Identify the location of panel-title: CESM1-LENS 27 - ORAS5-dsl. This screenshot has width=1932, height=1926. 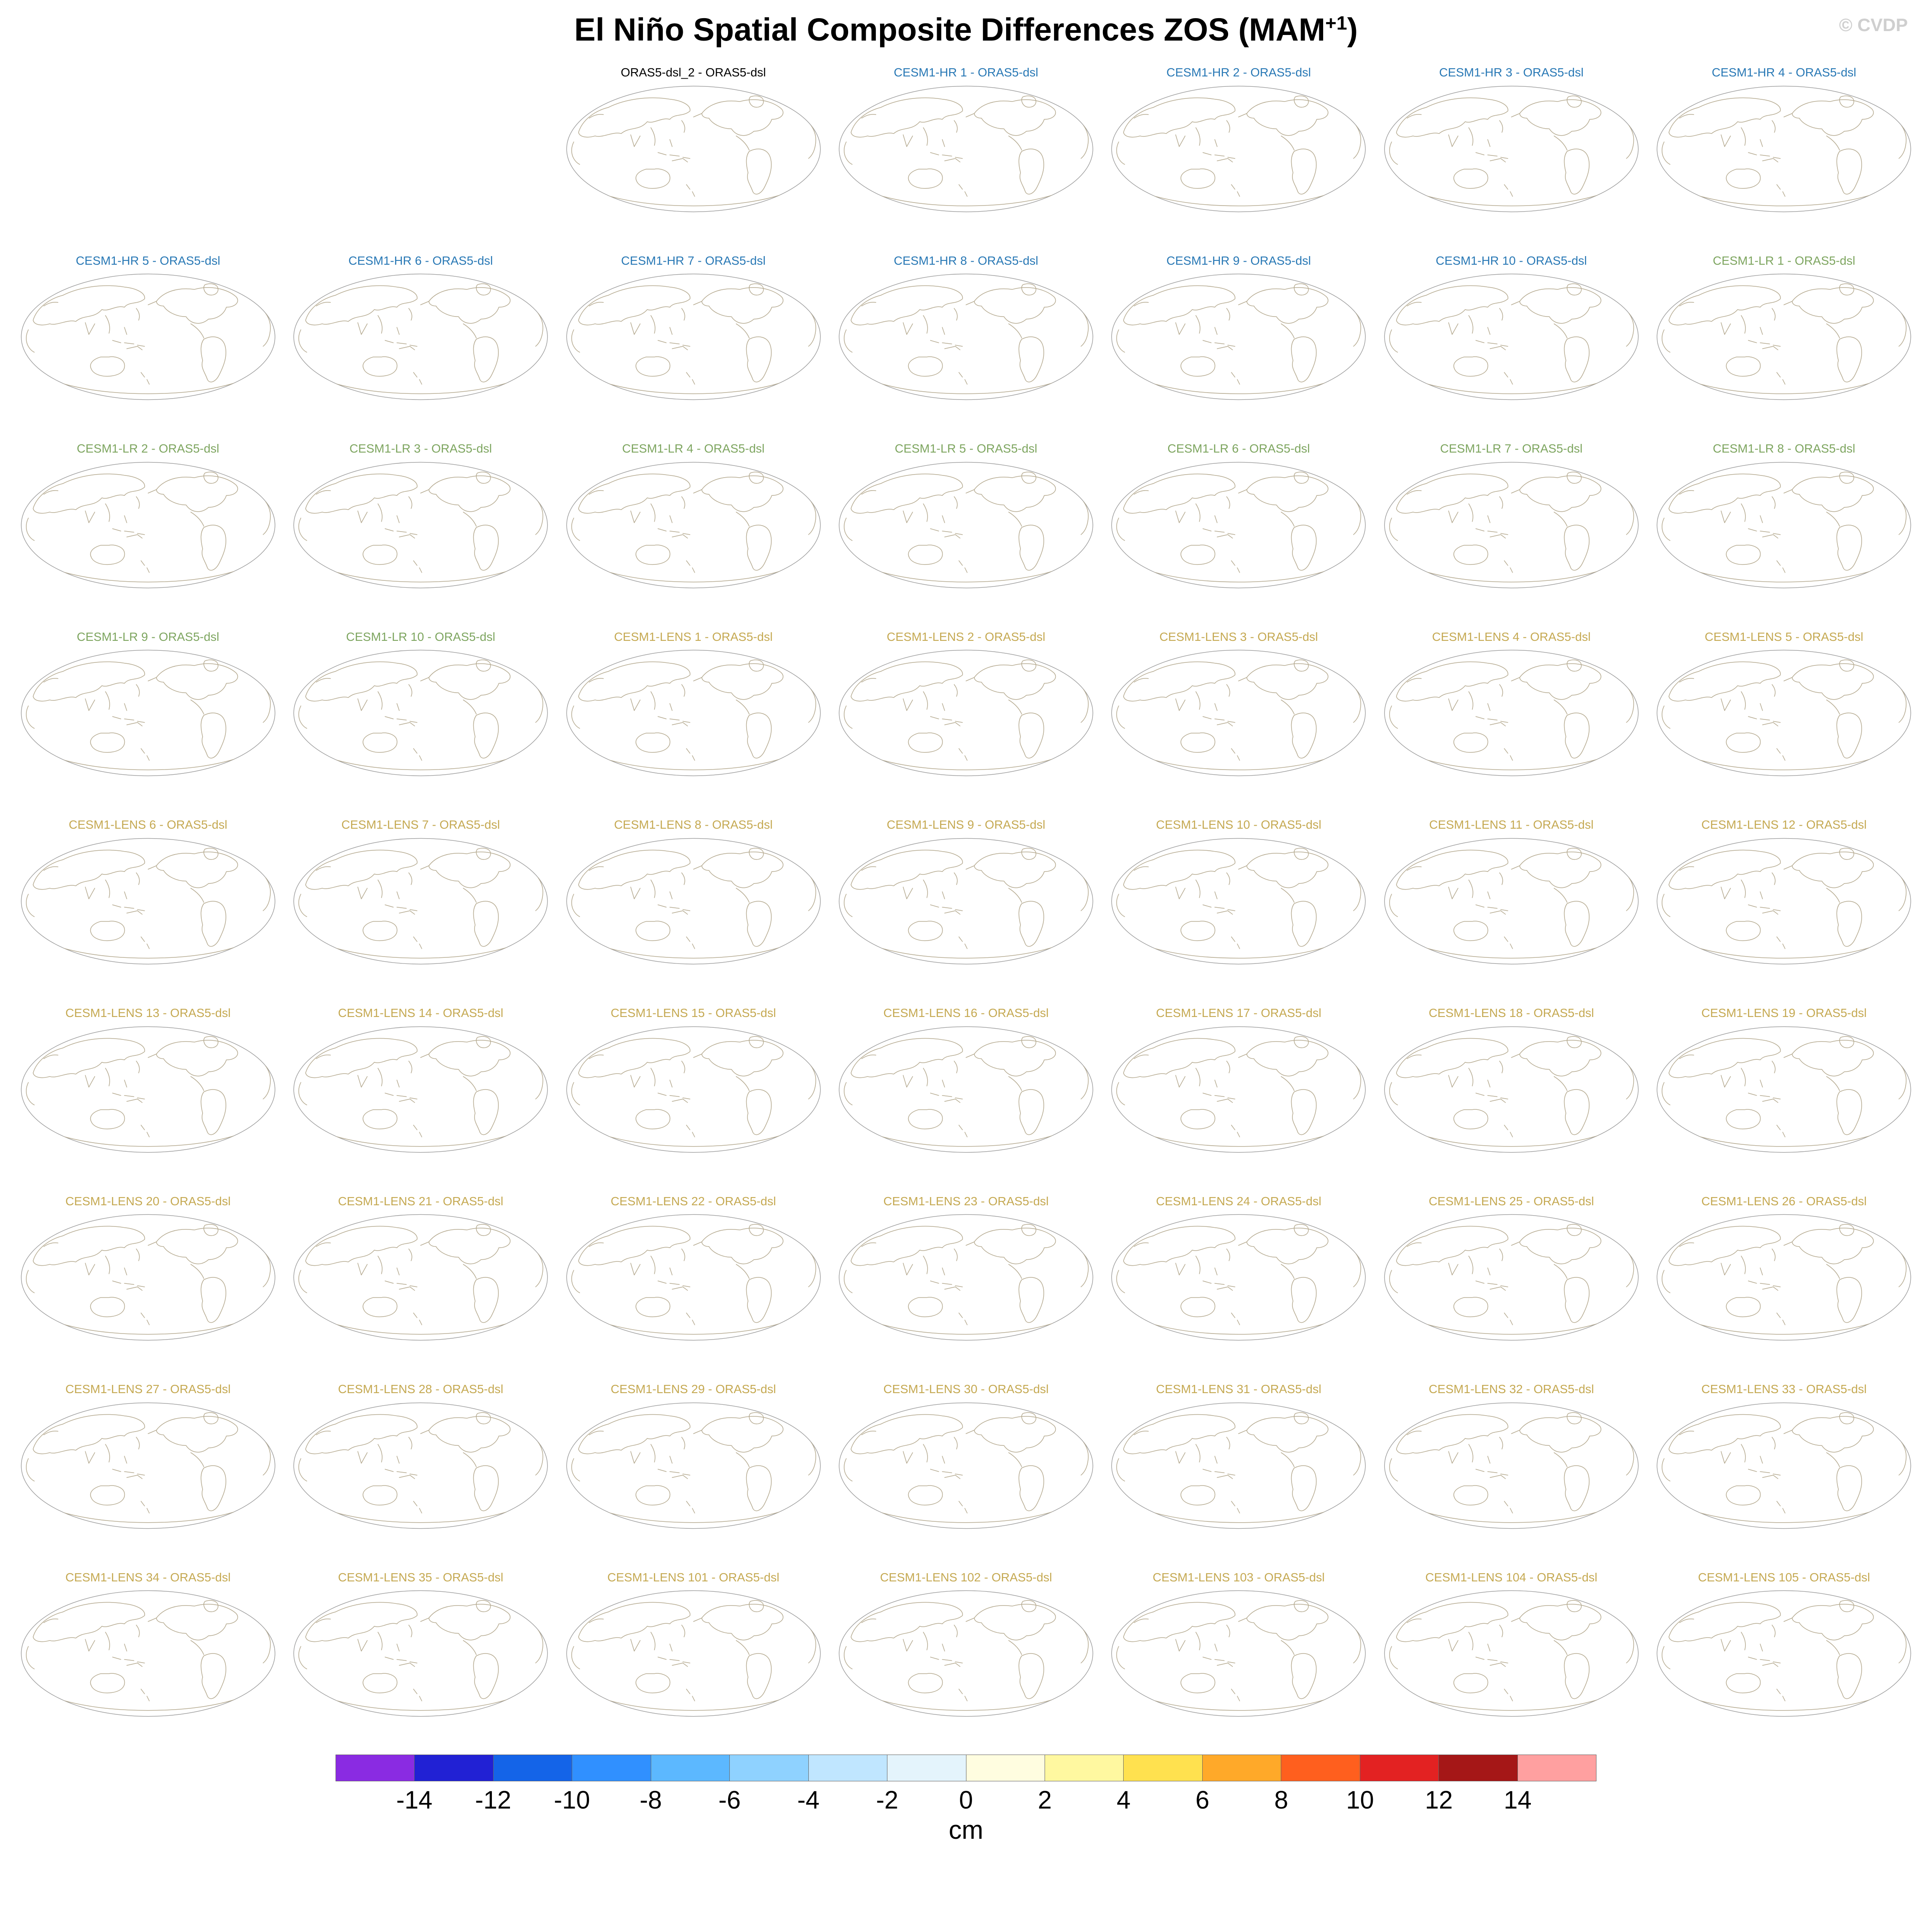
(148, 1389).